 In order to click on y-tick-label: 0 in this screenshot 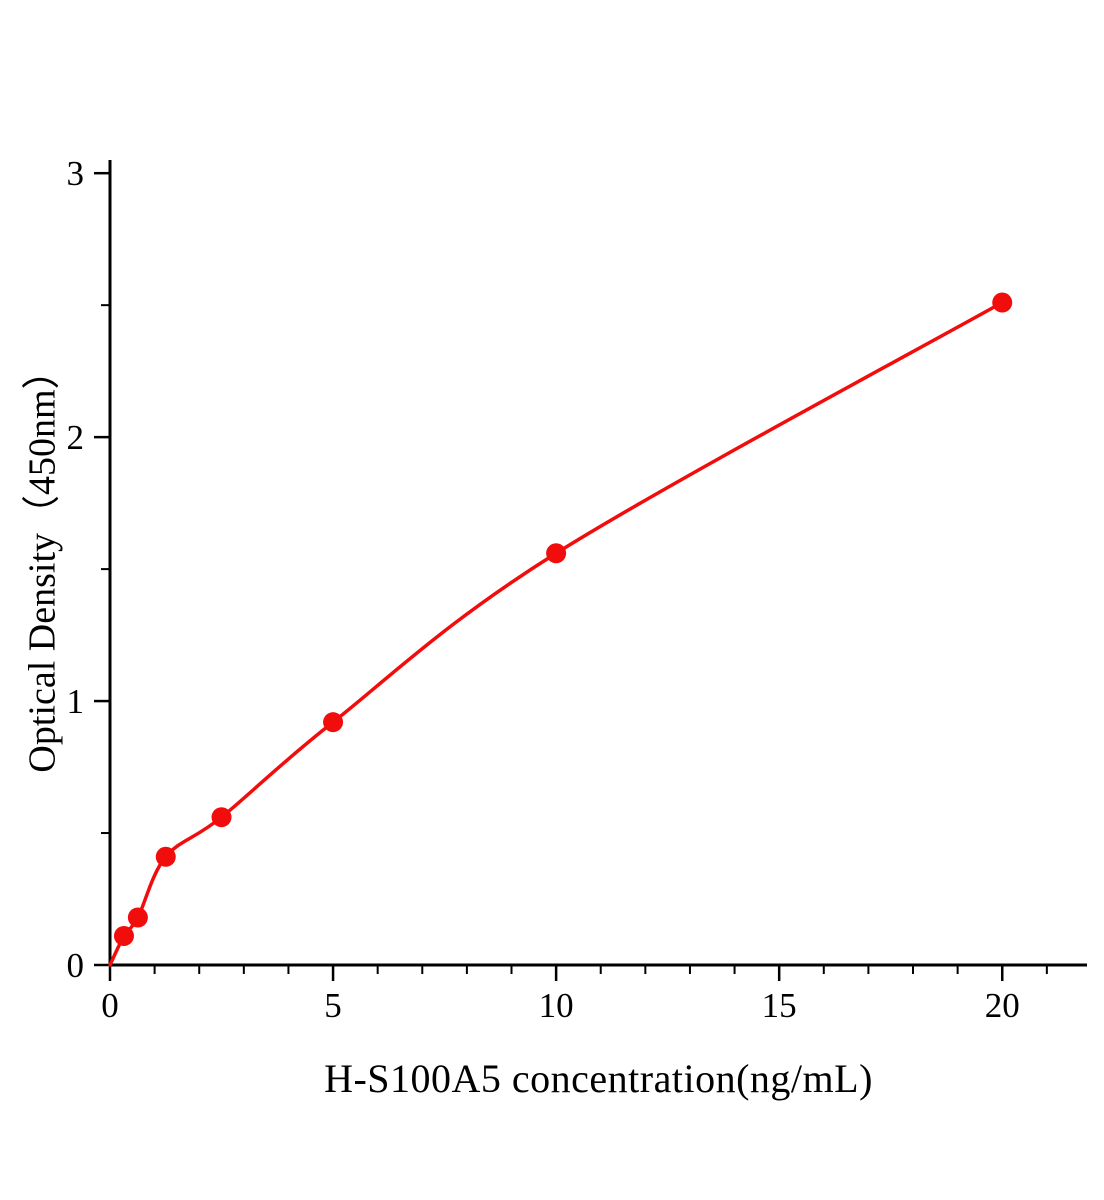, I will do `click(76, 965)`.